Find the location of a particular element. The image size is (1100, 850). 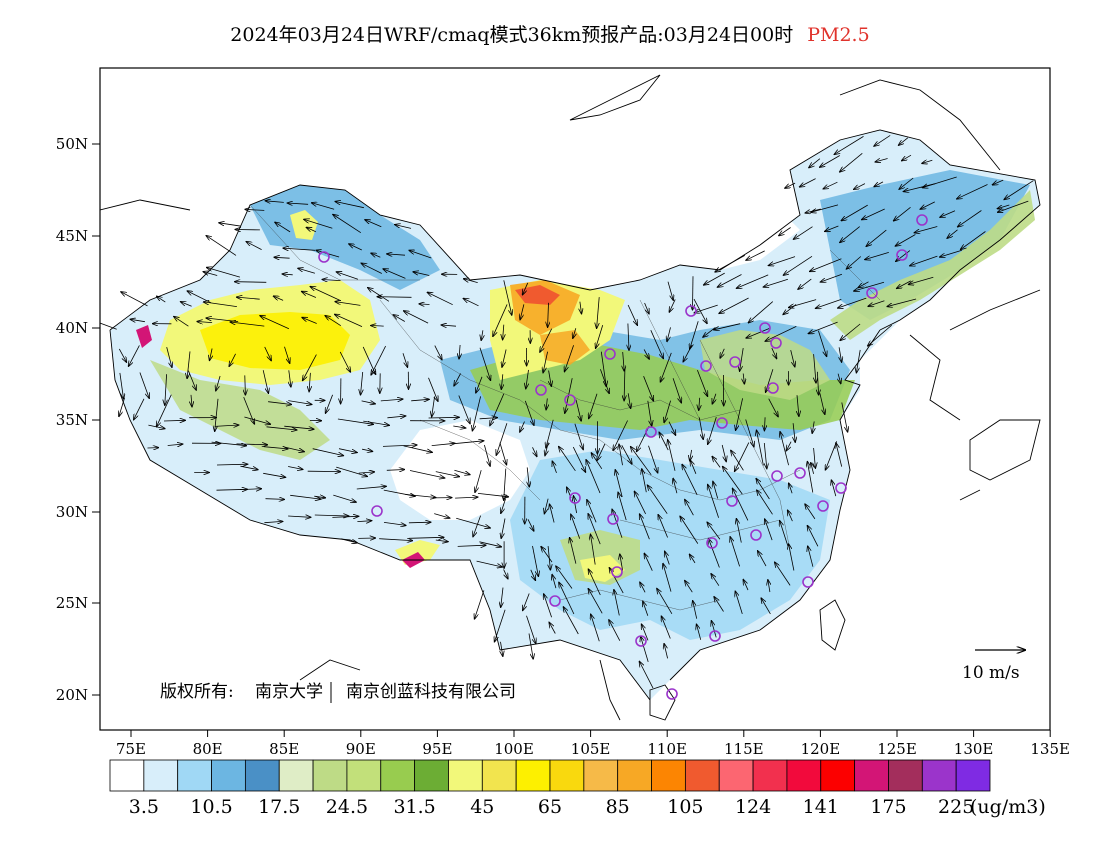

field-yellow-taklimakan-core is located at coordinates (275, 341).